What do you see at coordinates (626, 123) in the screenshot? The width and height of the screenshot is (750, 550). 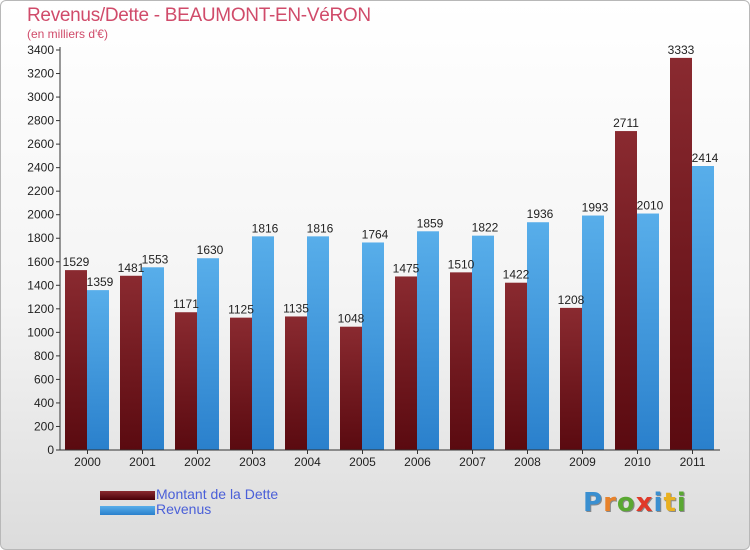 I see `value-label-dette-2010: 2711` at bounding box center [626, 123].